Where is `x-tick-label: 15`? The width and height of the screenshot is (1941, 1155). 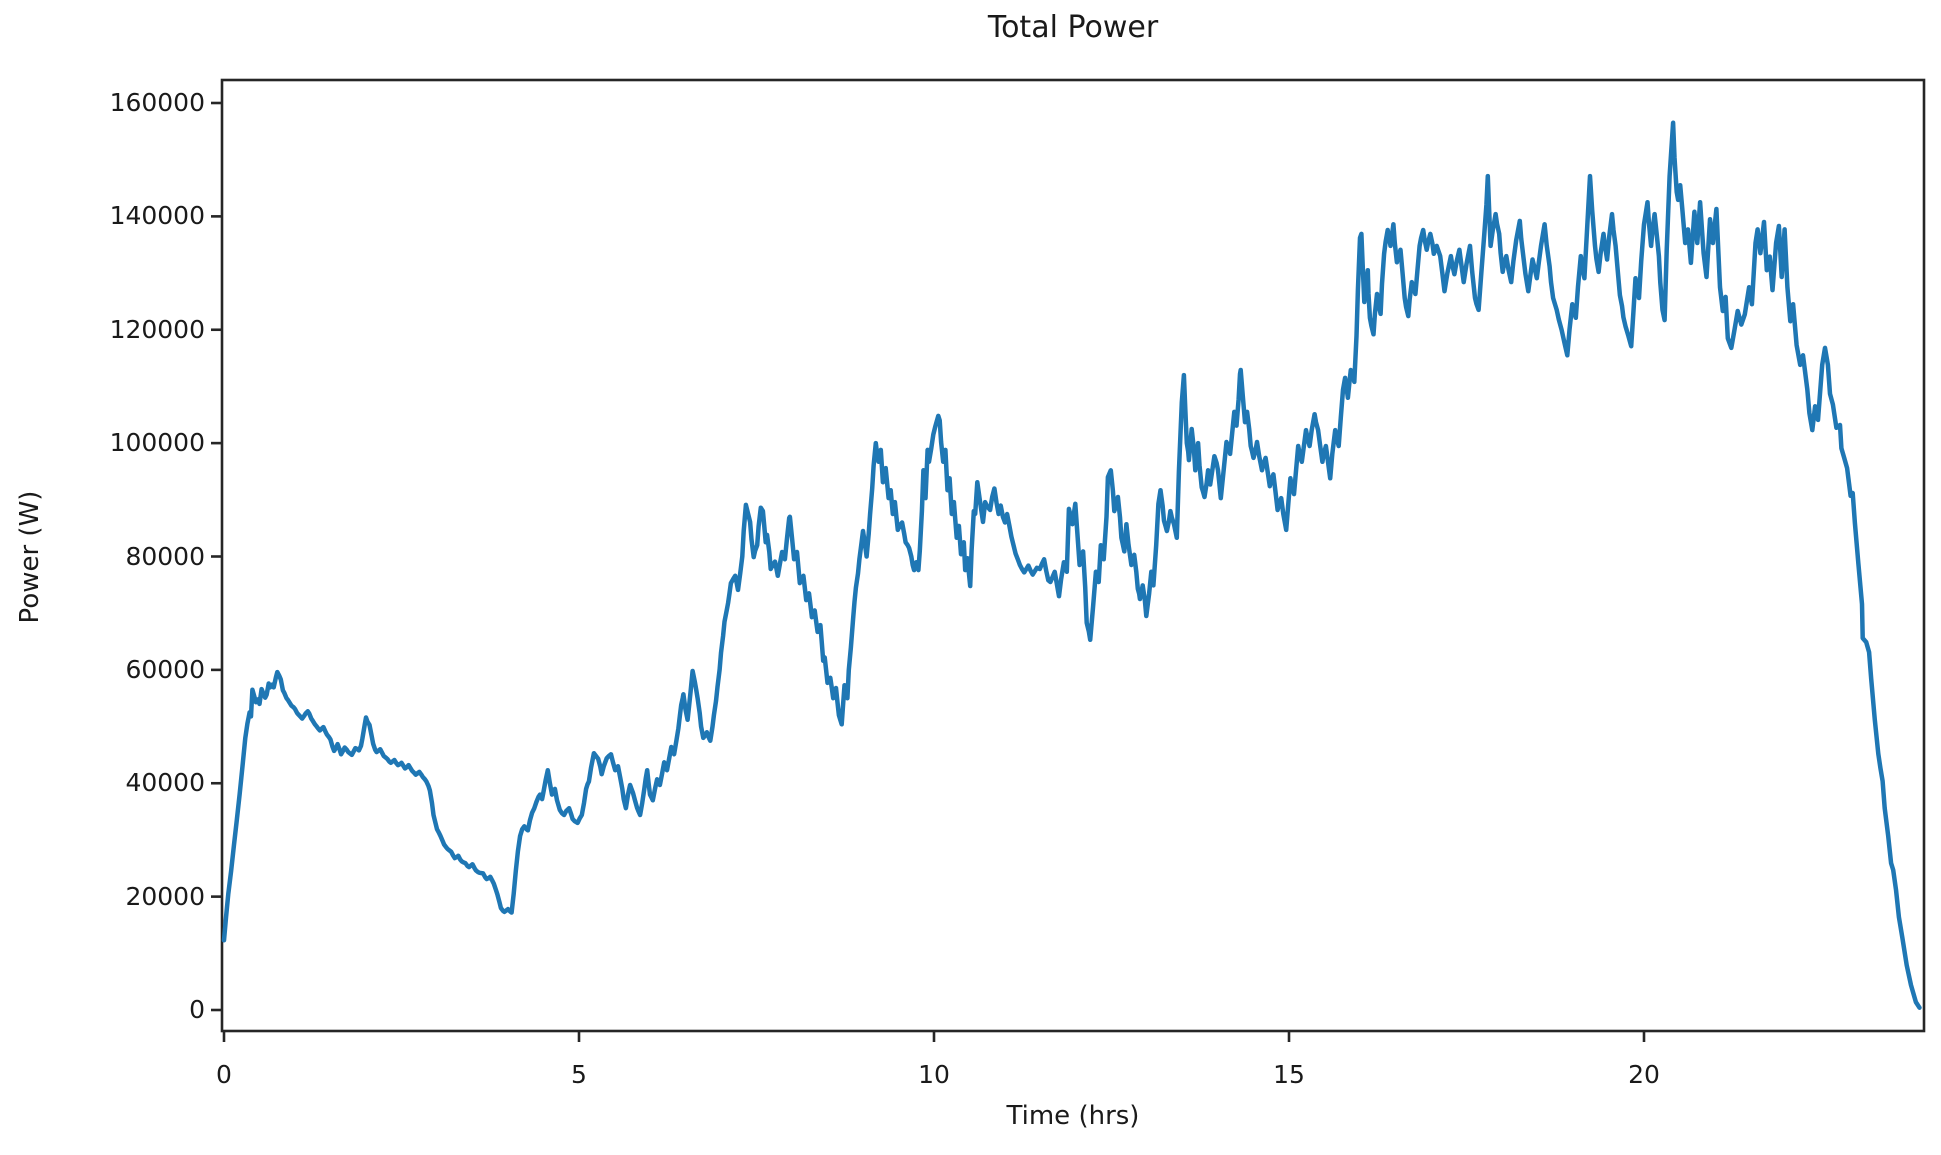
x-tick-label: 15 is located at coordinates (1289, 1074).